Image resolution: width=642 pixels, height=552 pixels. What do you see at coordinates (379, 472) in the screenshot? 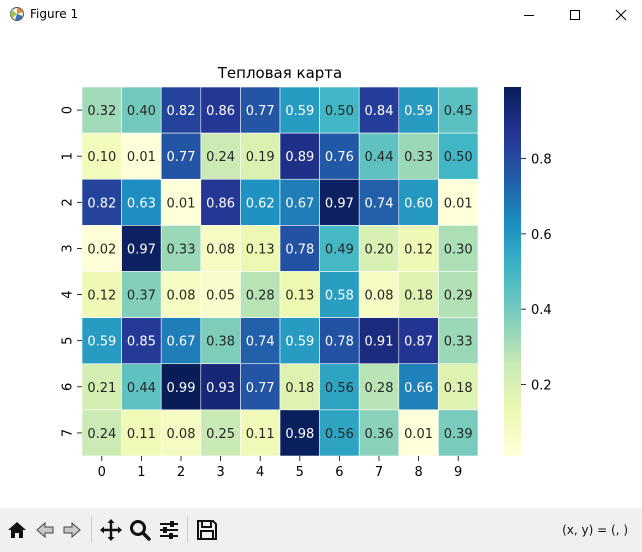
I see `x-tick-label: 7` at bounding box center [379, 472].